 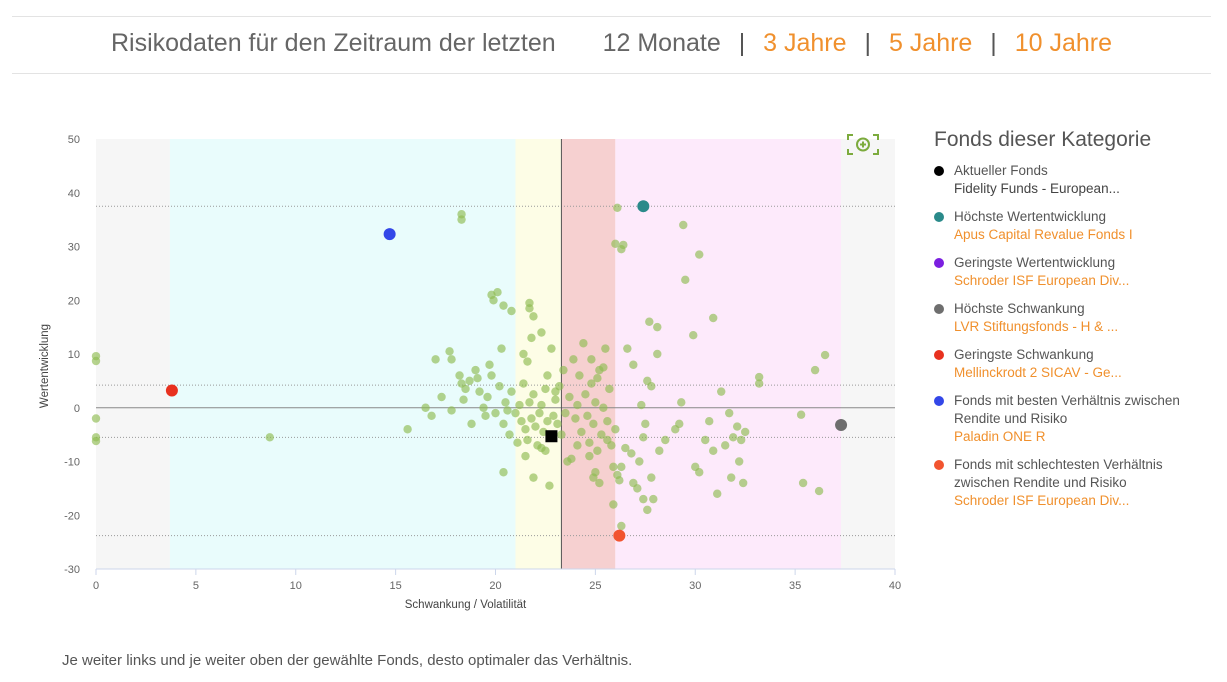 What do you see at coordinates (661, 43) in the screenshot?
I see `period-option-12-monate: 12 Monate` at bounding box center [661, 43].